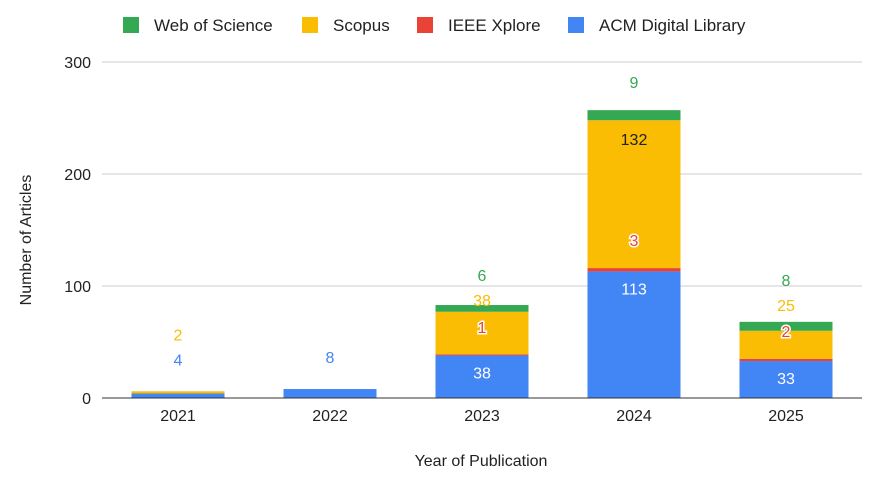 This screenshot has height=484, width=880. What do you see at coordinates (494, 25) in the screenshot?
I see `legend-label: IEEE Xplore` at bounding box center [494, 25].